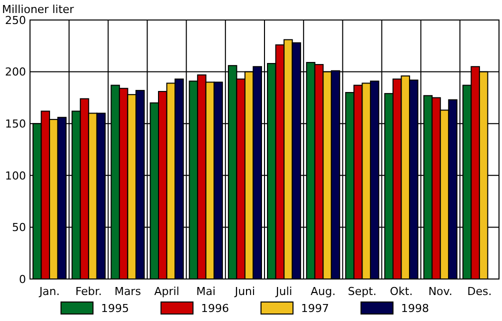  What do you see at coordinates (401, 291) in the screenshot?
I see `x-tick-label: Okt.` at bounding box center [401, 291].